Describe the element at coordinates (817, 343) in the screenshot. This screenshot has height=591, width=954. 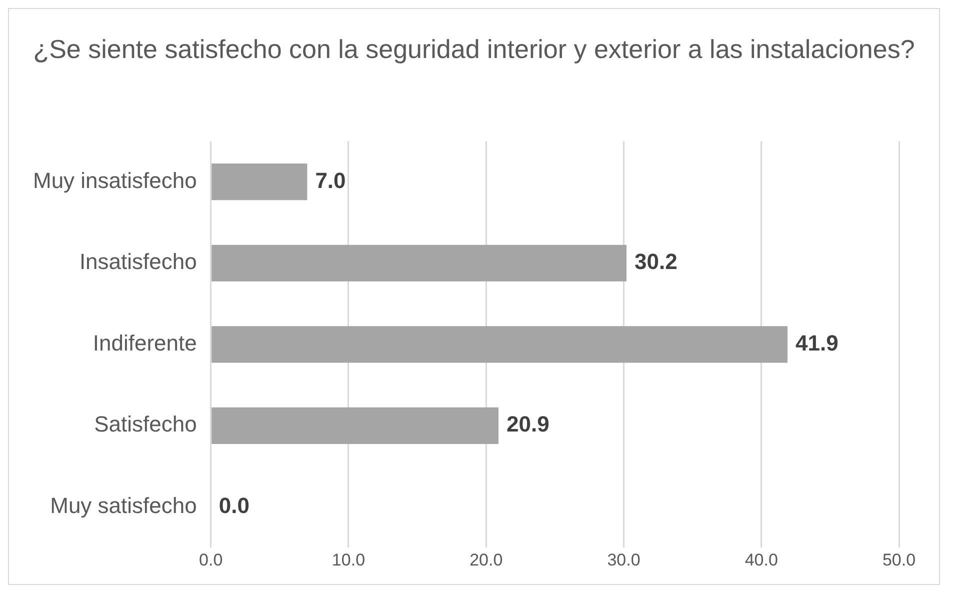
I see `data-label: 41.9` at that location.